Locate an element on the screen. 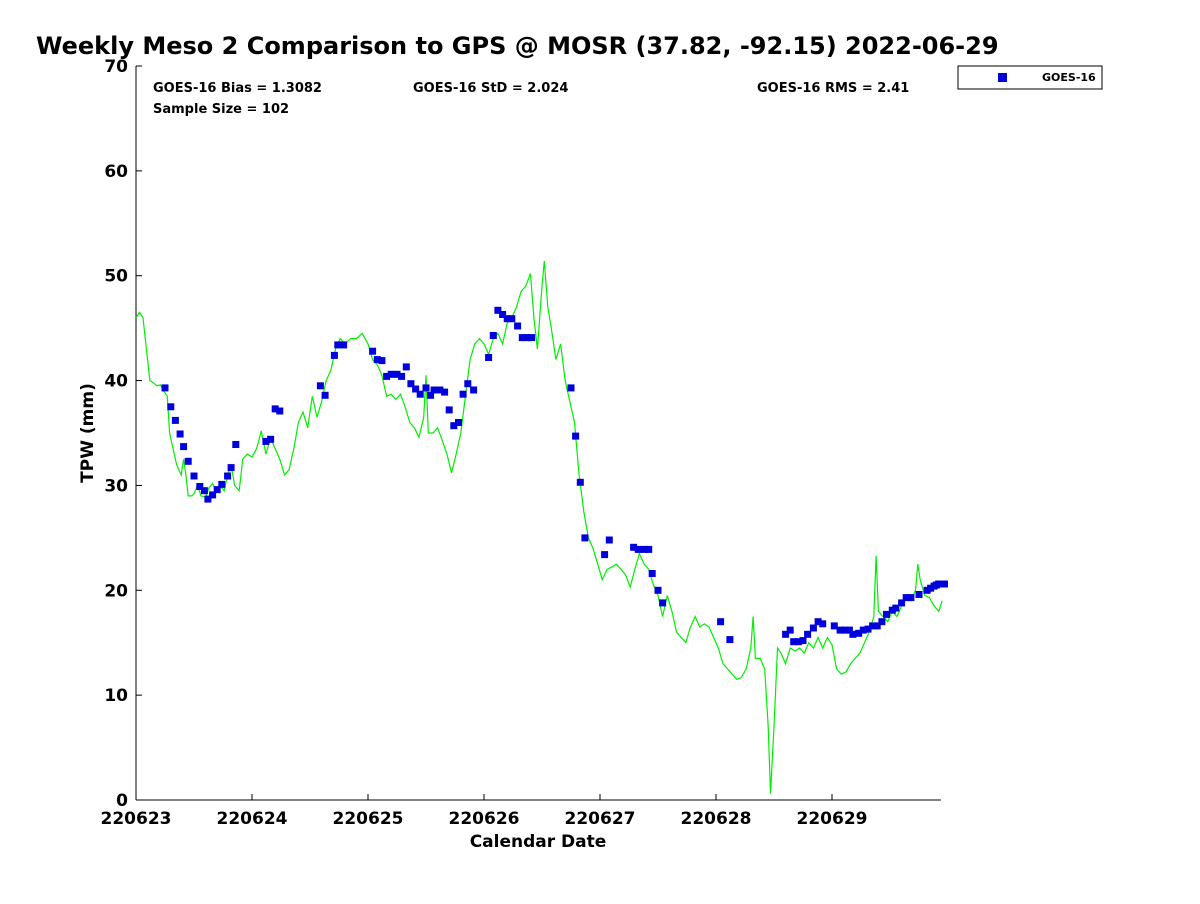 Image resolution: width=1200 pixels, height=904 pixels. x-tick-label: 220624 is located at coordinates (252, 819).